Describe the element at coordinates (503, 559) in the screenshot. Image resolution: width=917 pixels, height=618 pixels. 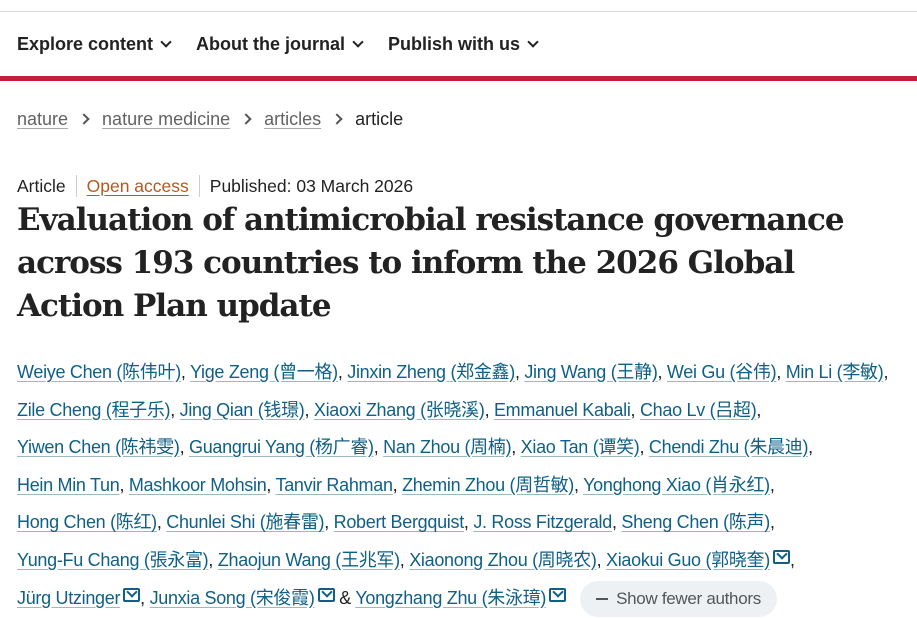
I see `author-link: Xiaonong Zhou (周晓农)` at that location.